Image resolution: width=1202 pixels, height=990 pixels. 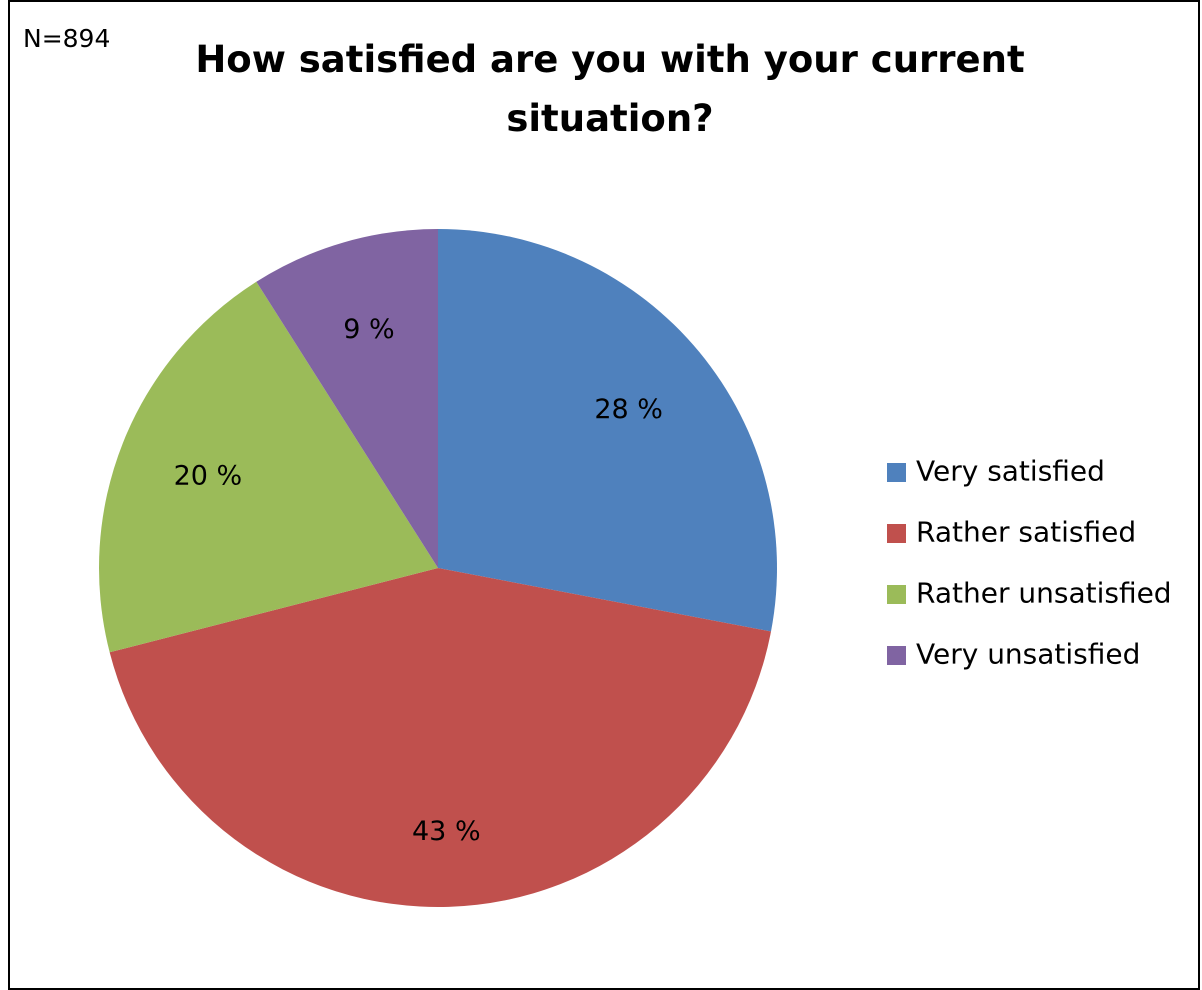 I want to click on sample-size-label: N=894, so click(x=66, y=38).